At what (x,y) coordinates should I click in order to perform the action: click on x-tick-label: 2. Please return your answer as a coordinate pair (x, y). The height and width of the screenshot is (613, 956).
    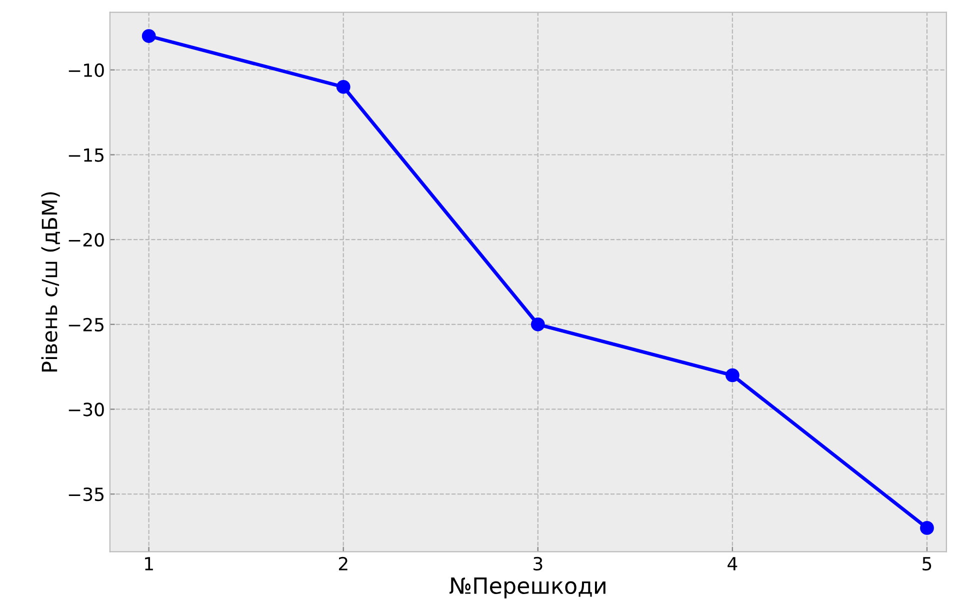
    Looking at the image, I should click on (343, 563).